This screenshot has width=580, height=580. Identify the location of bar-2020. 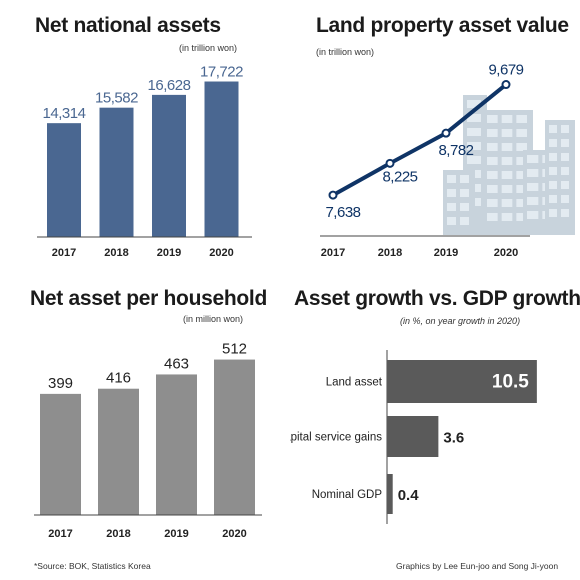
(221, 159).